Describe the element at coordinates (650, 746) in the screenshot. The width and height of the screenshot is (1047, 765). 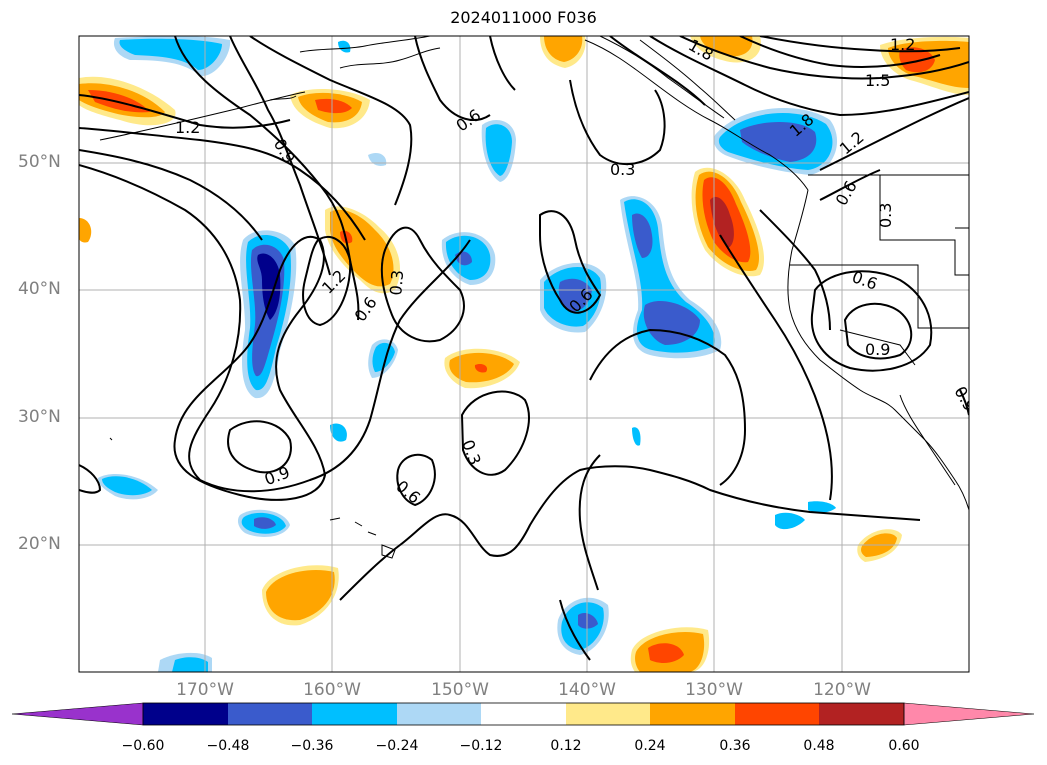
I see `colorbar-tick-label: 0.24` at that location.